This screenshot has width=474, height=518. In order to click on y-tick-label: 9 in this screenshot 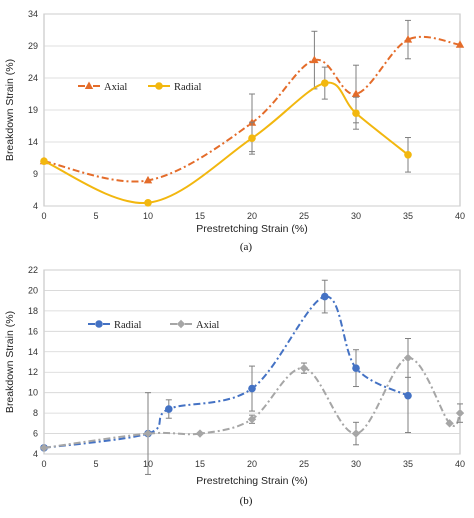, I will do `click(35, 174)`.